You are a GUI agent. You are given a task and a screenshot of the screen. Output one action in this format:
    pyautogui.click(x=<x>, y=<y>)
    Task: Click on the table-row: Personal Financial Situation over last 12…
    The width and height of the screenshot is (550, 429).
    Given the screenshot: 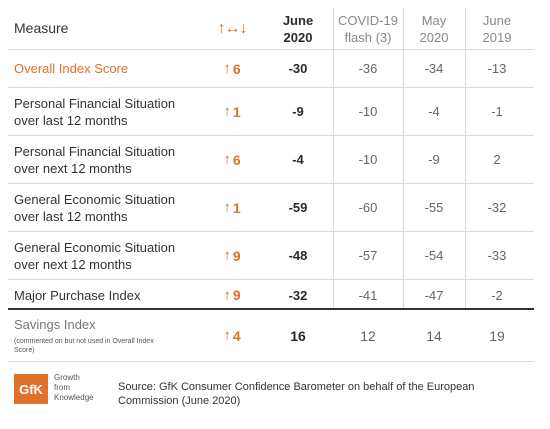 What is the action you would take?
    pyautogui.click(x=271, y=112)
    